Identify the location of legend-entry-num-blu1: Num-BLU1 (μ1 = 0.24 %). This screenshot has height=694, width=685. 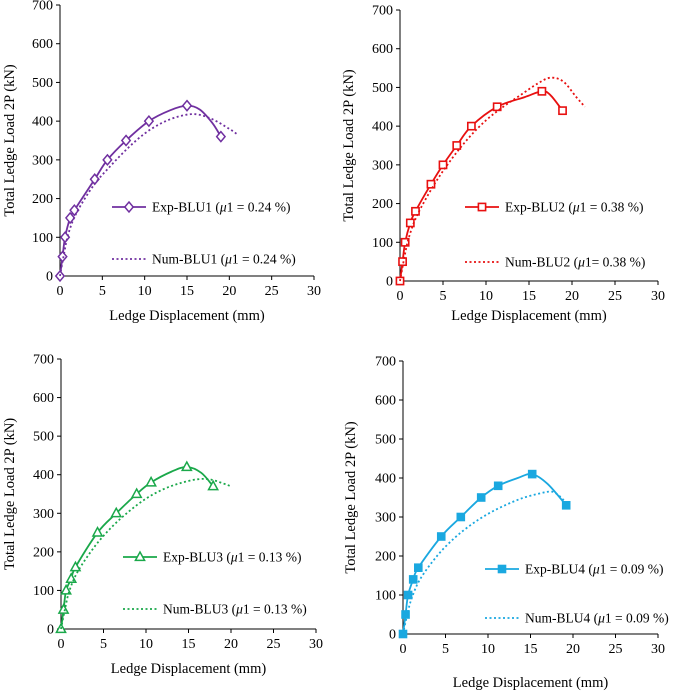
(204, 259).